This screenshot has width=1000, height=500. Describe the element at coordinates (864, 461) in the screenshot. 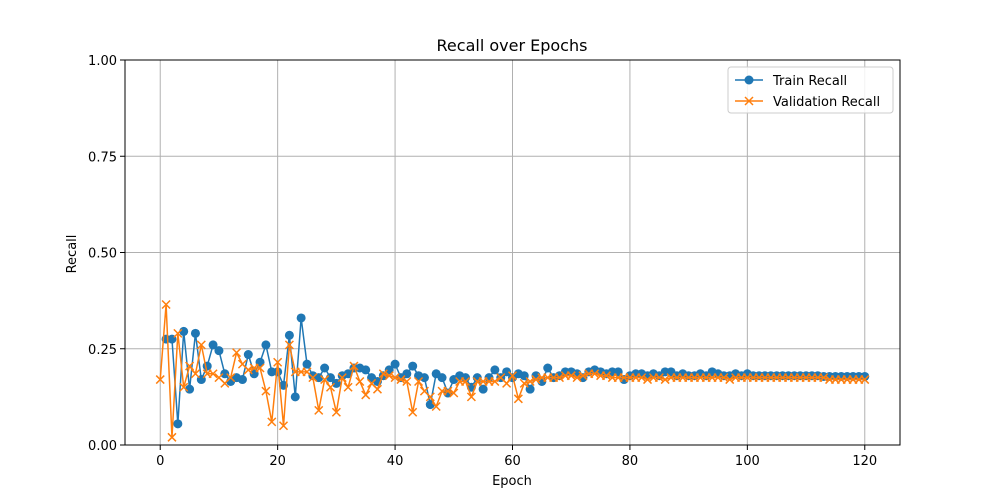

I see `x-tick-label: 120` at that location.